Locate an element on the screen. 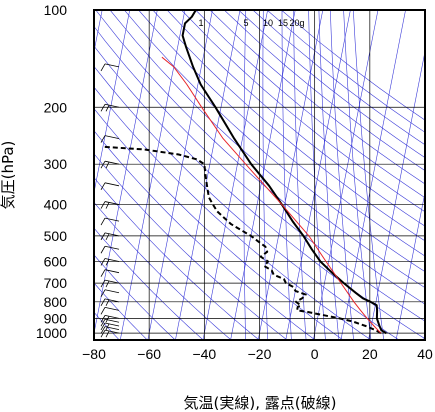  x-tick-label: −20 is located at coordinates (260, 354).